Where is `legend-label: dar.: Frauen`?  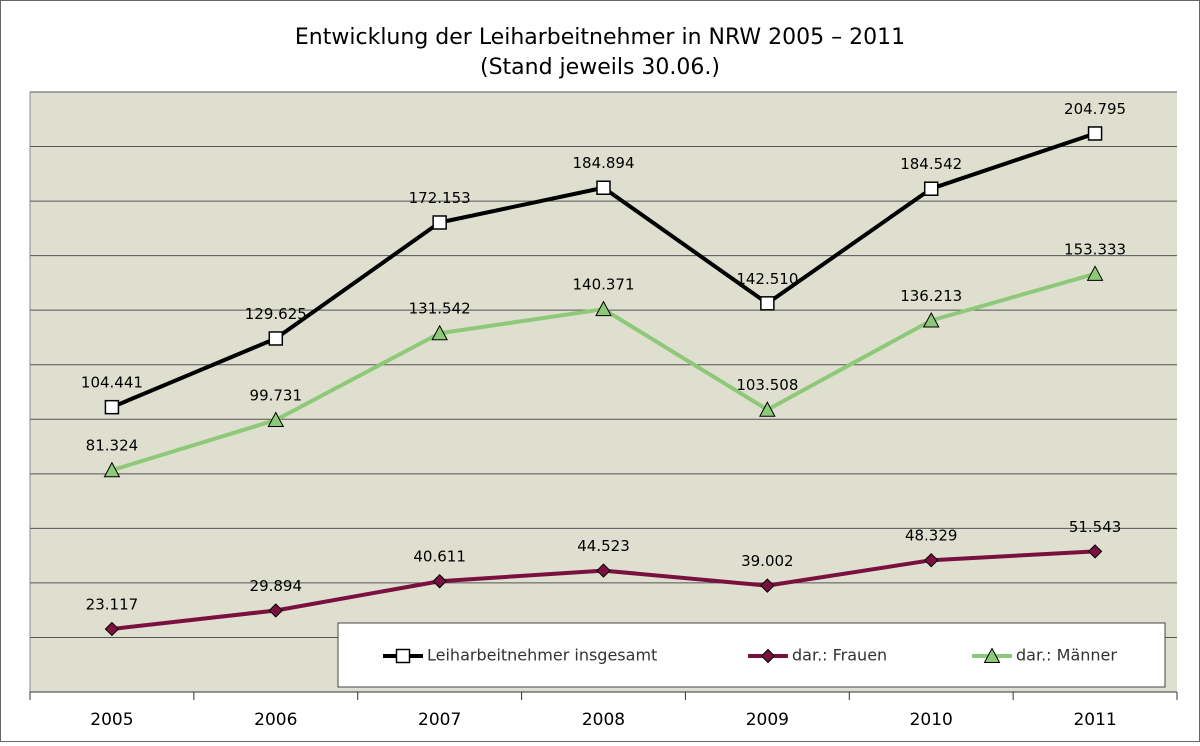 legend-label: dar.: Frauen is located at coordinates (839, 655).